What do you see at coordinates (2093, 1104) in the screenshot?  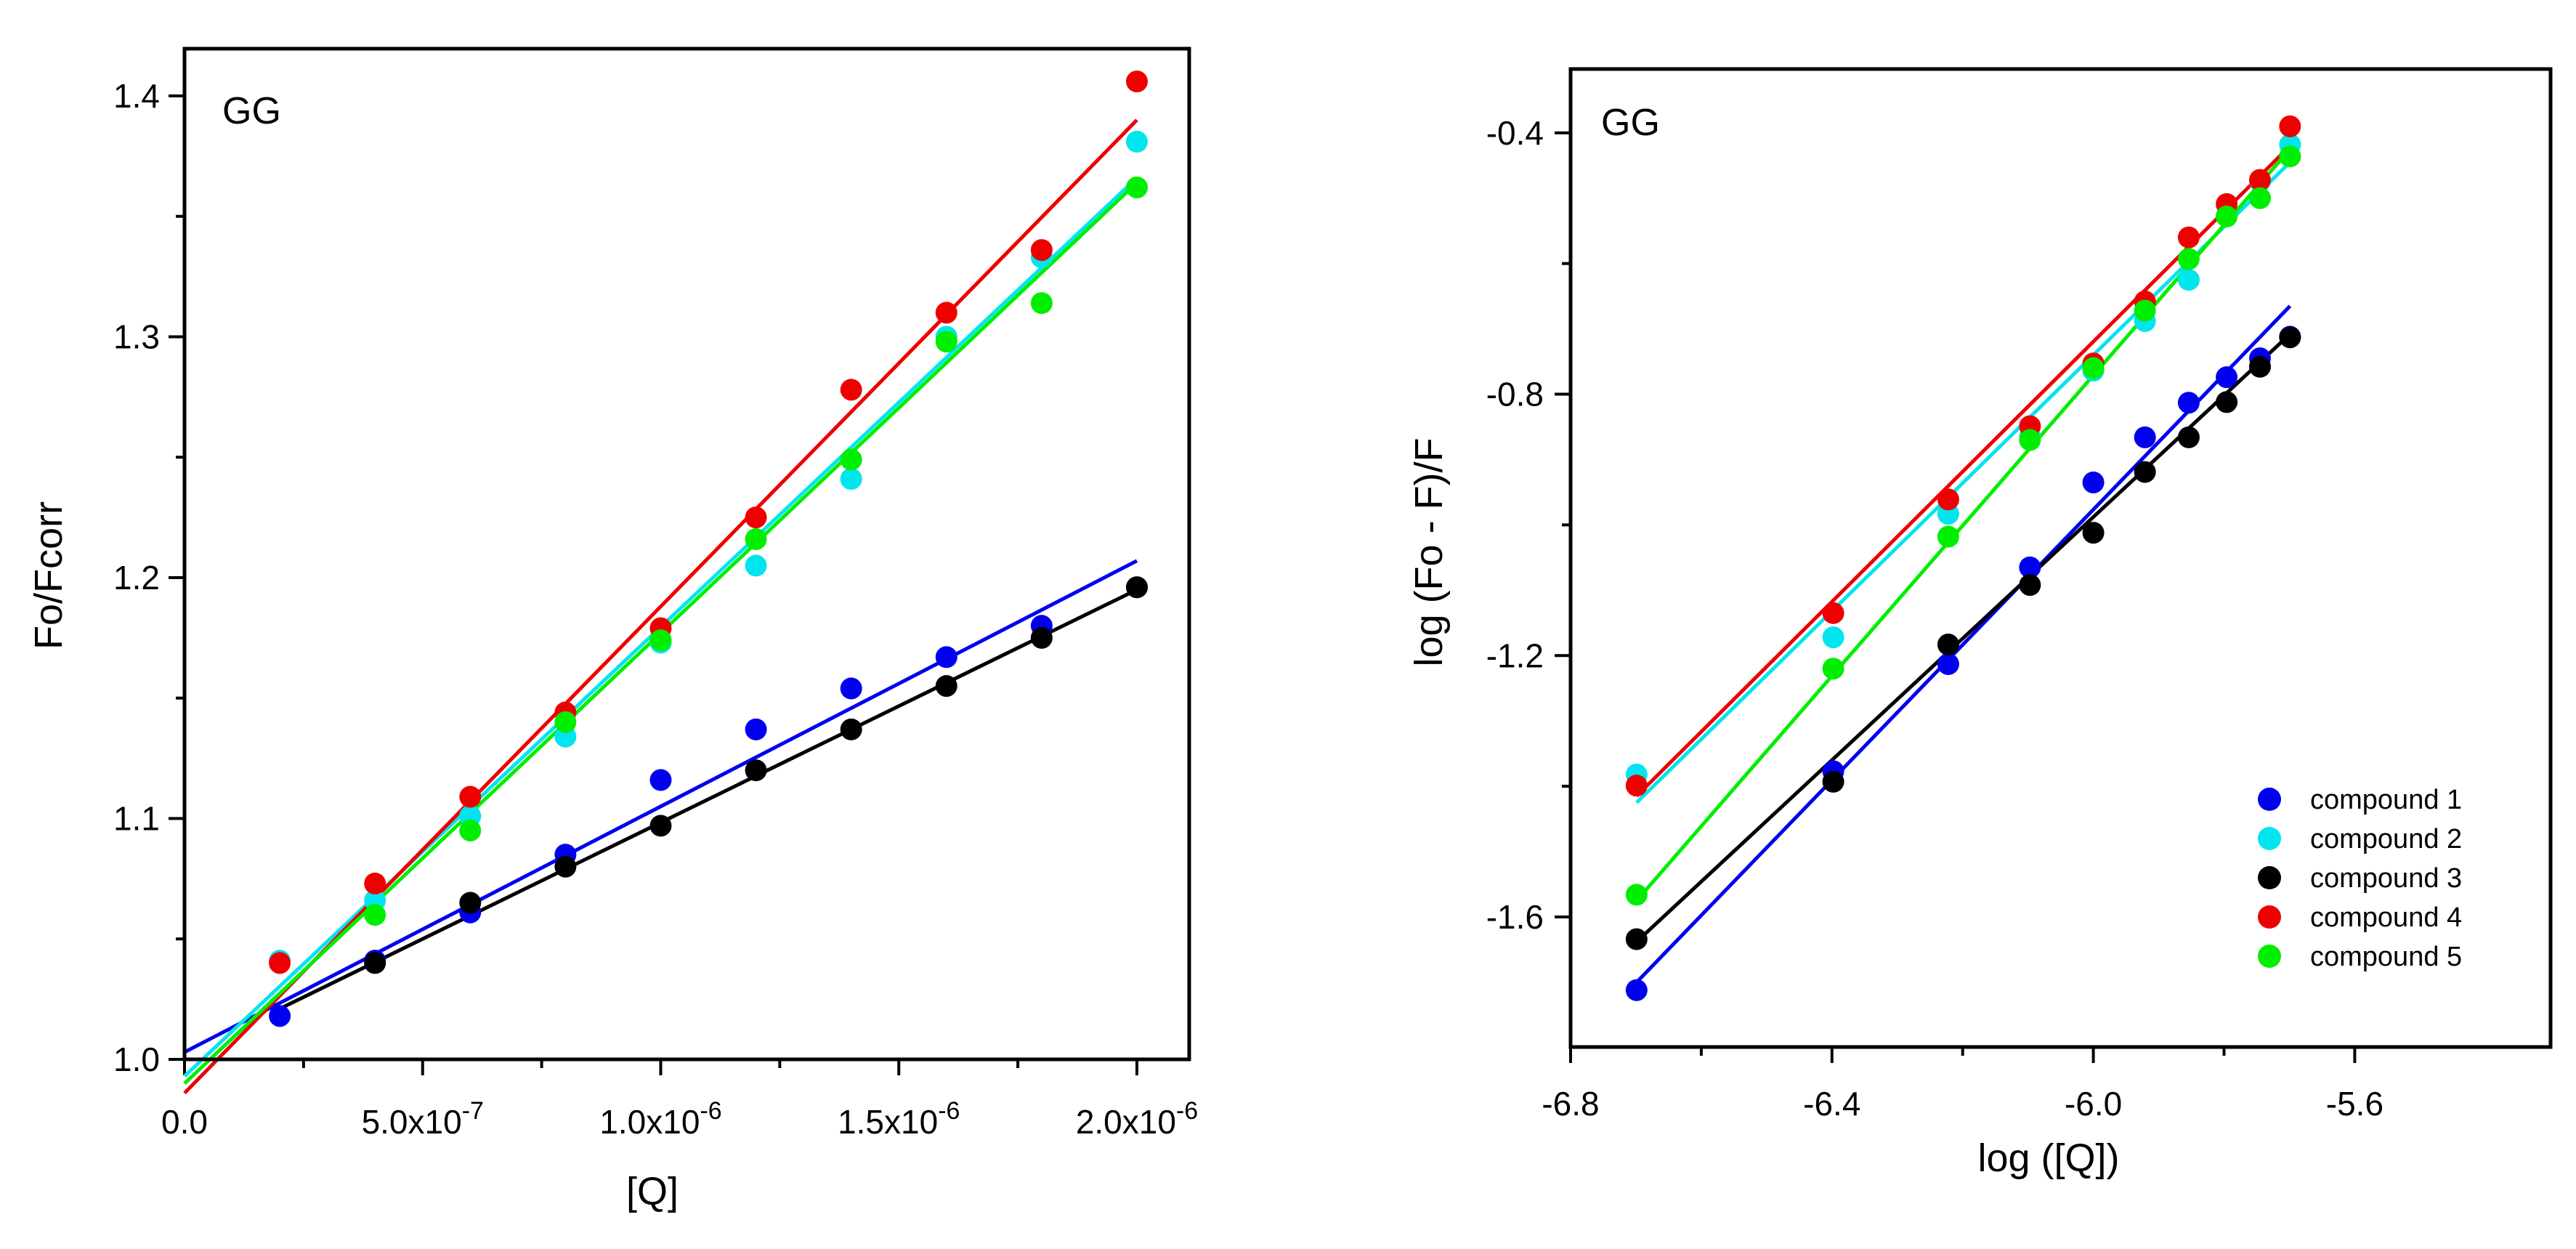 I see `x-tick-label: -6.0` at bounding box center [2093, 1104].